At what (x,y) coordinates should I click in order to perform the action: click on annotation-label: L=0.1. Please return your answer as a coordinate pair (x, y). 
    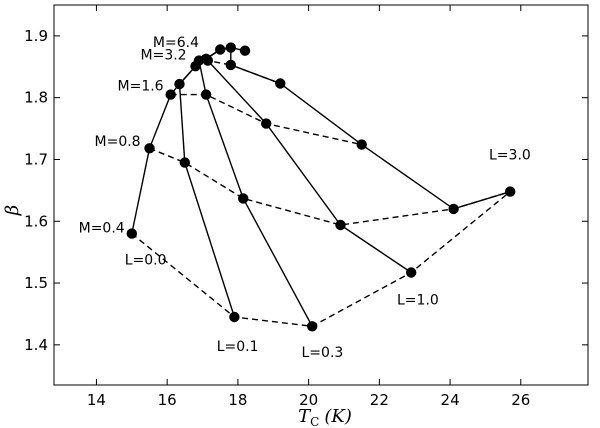
    Looking at the image, I should click on (238, 347).